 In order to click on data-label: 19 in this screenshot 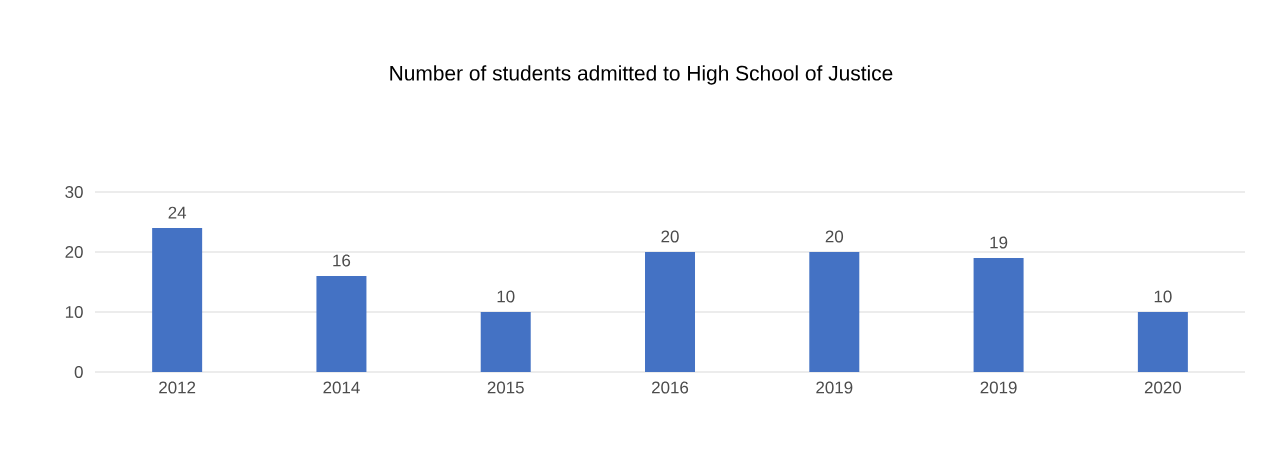, I will do `click(999, 242)`.